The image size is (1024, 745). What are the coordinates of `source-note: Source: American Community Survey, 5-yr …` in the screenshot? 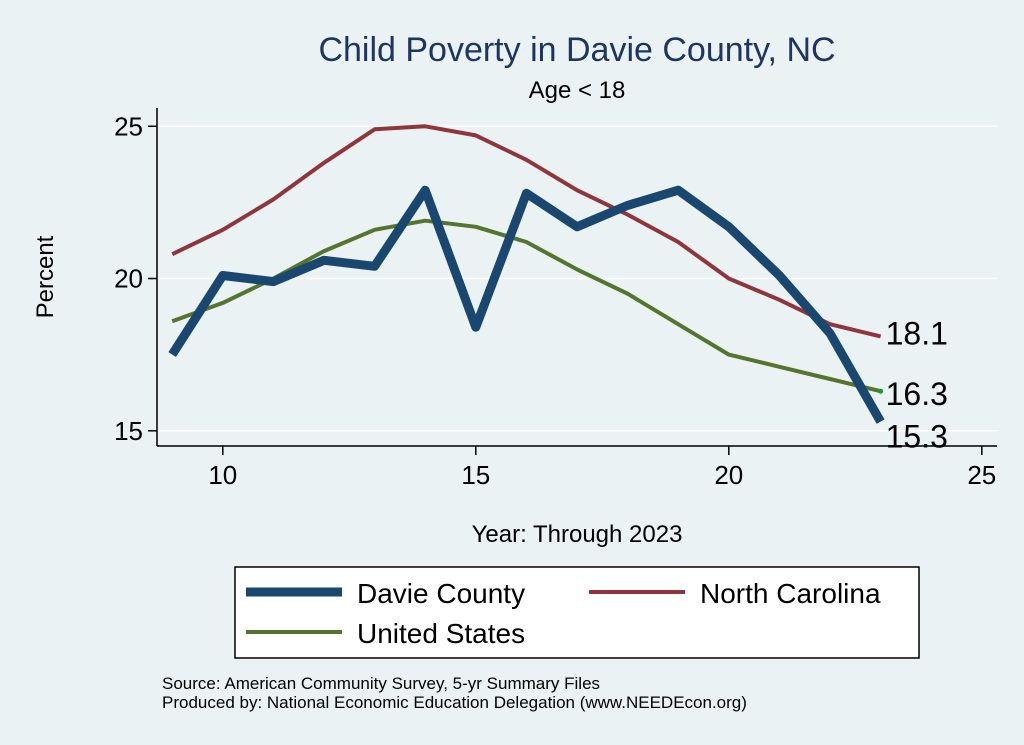 It's located at (381, 683).